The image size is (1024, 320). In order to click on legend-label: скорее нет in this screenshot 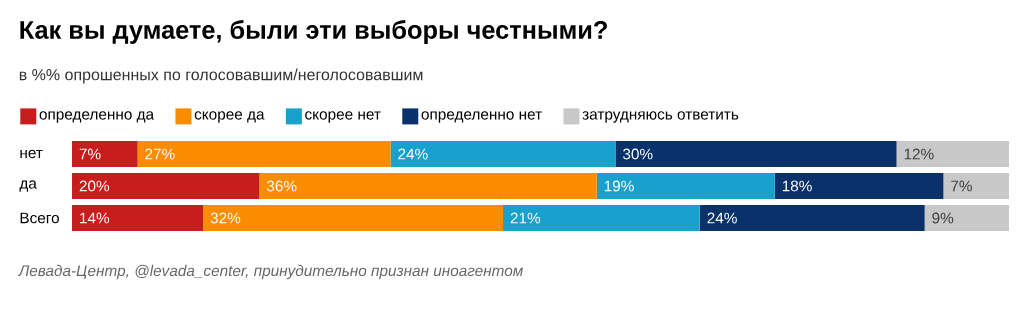, I will do `click(343, 117)`.